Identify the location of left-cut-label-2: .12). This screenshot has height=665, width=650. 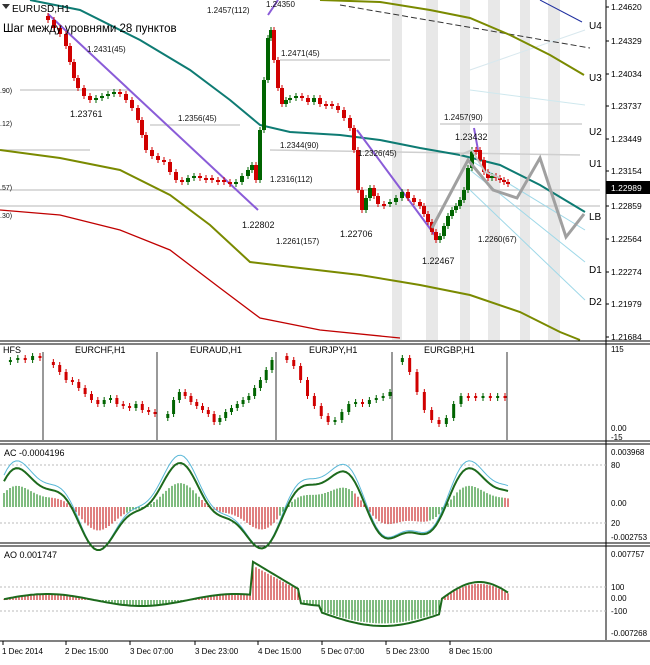
(6, 124).